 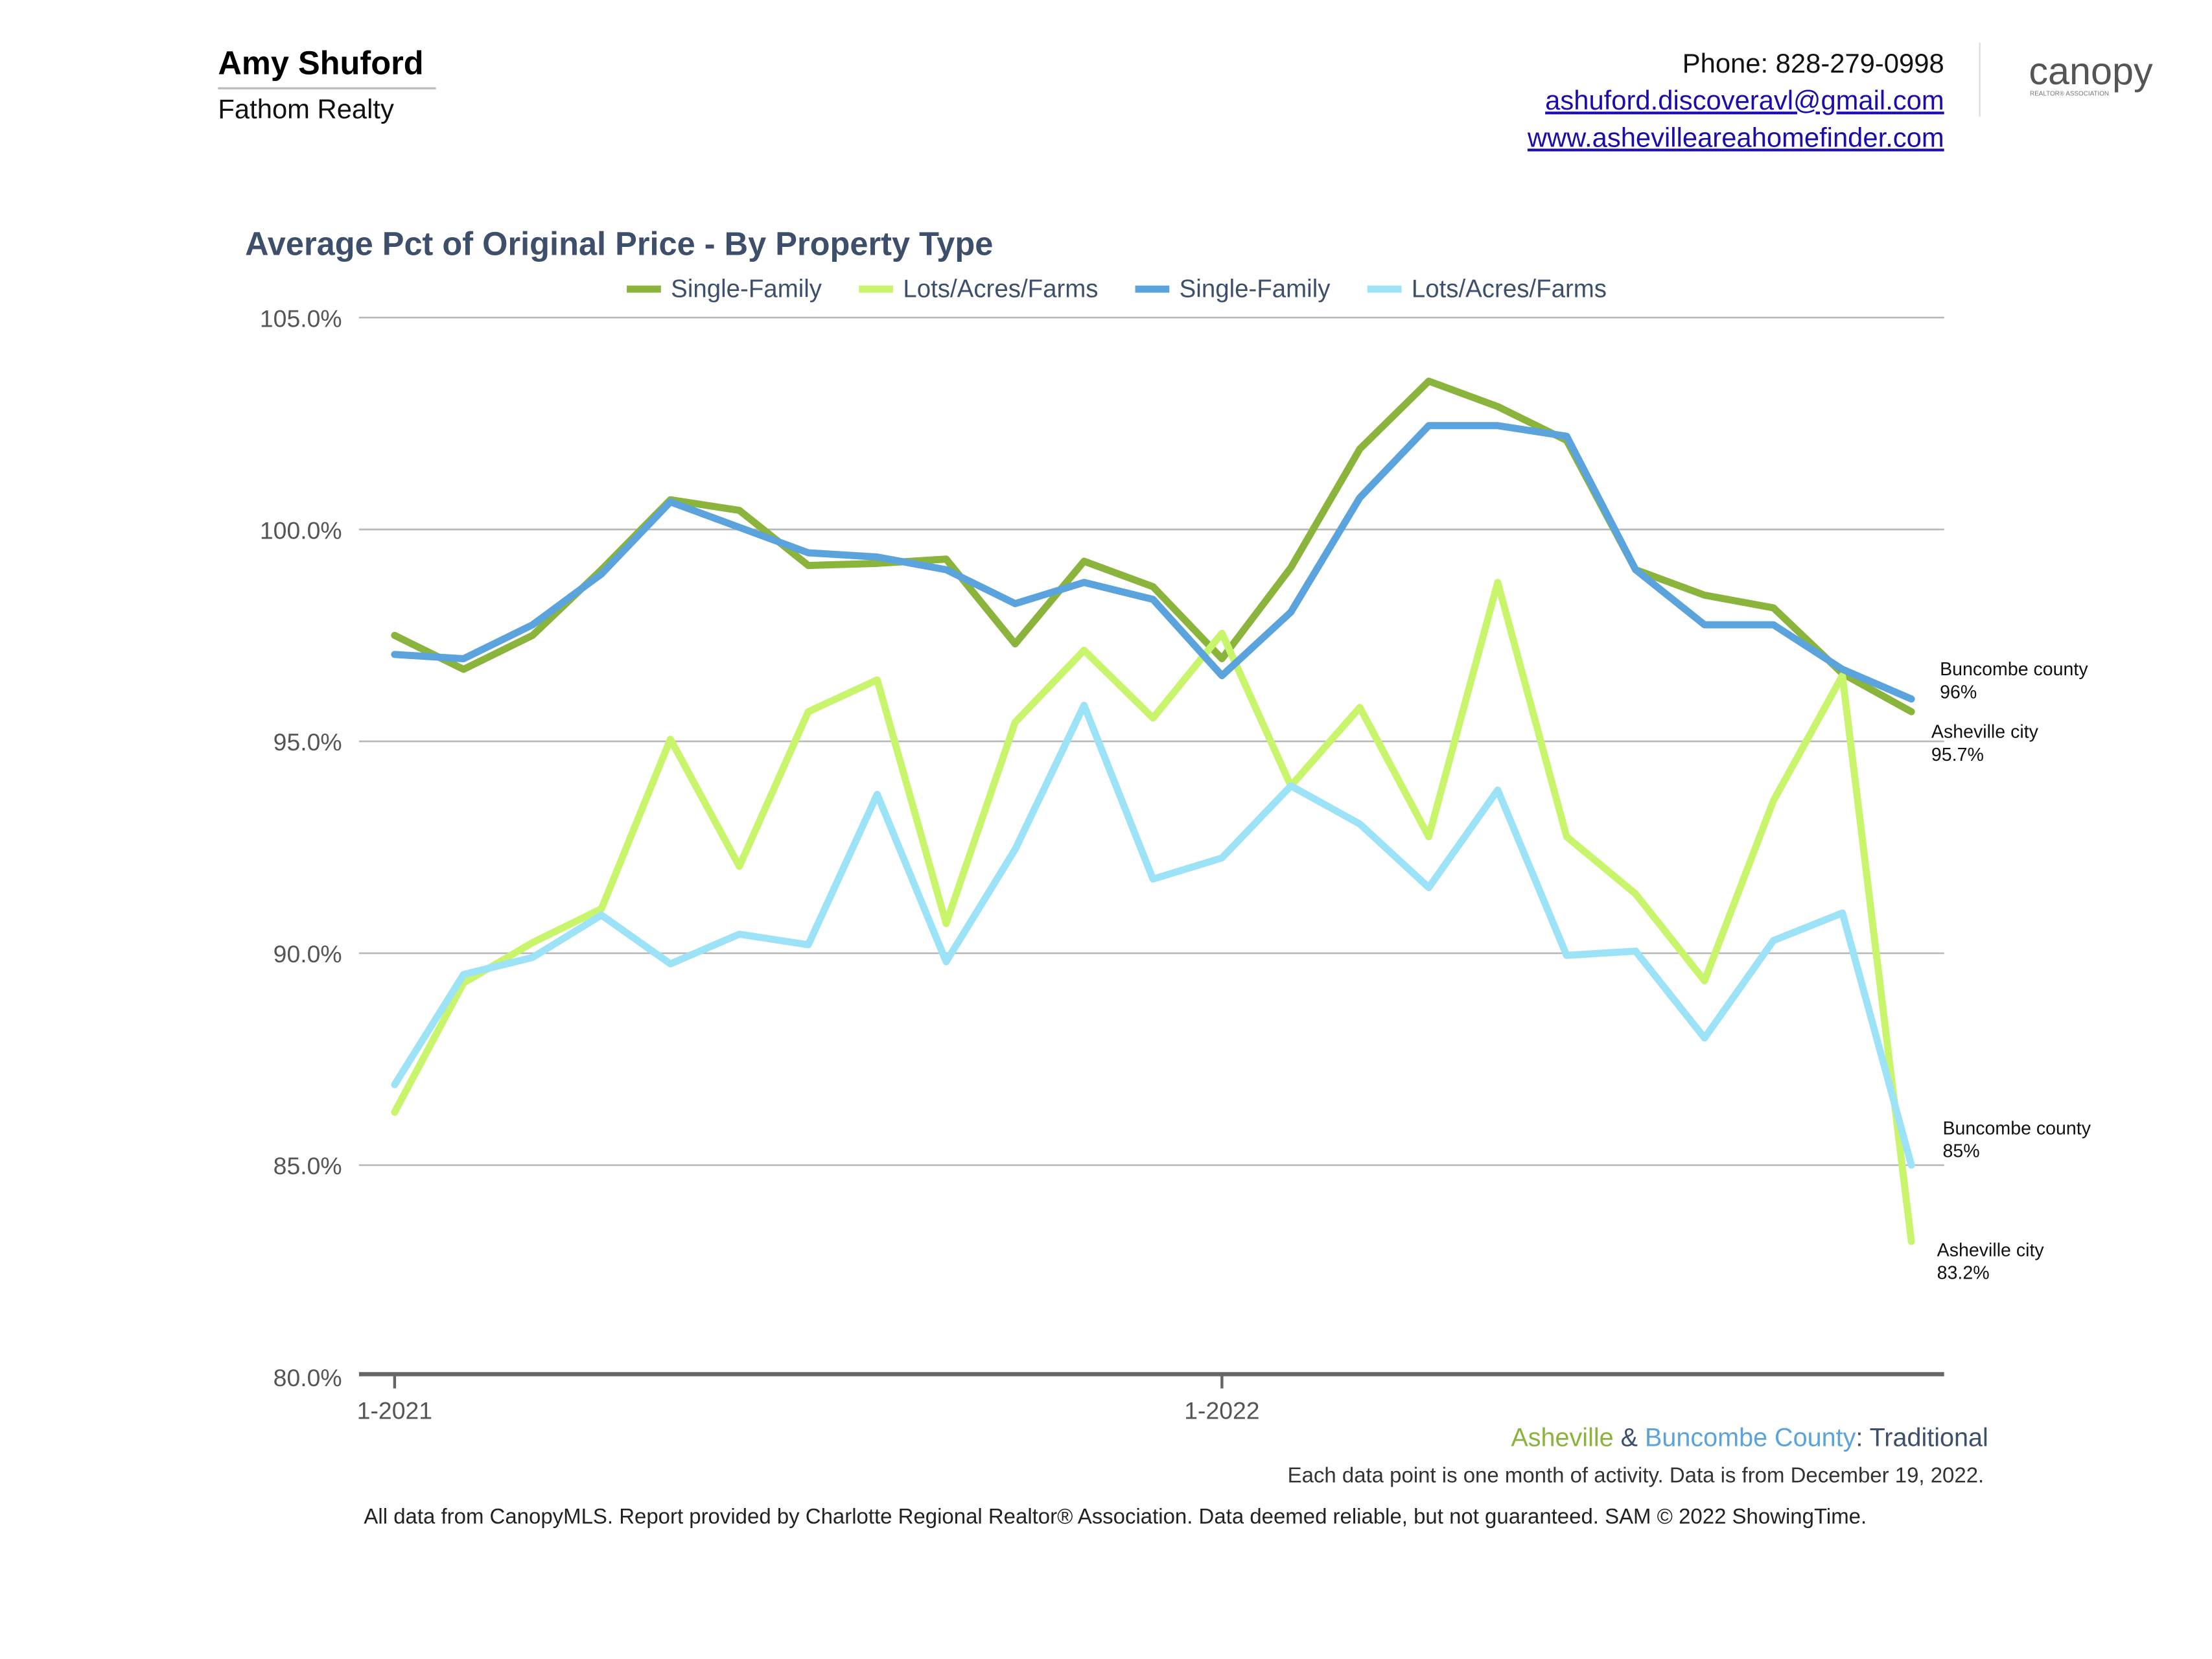 What do you see at coordinates (308, 954) in the screenshot?
I see `y-tick-label: 90.0%` at bounding box center [308, 954].